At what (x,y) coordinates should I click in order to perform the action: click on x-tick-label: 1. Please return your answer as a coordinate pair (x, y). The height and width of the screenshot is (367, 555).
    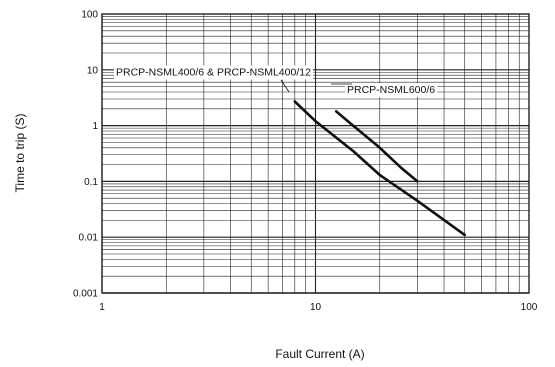
    Looking at the image, I should click on (102, 307).